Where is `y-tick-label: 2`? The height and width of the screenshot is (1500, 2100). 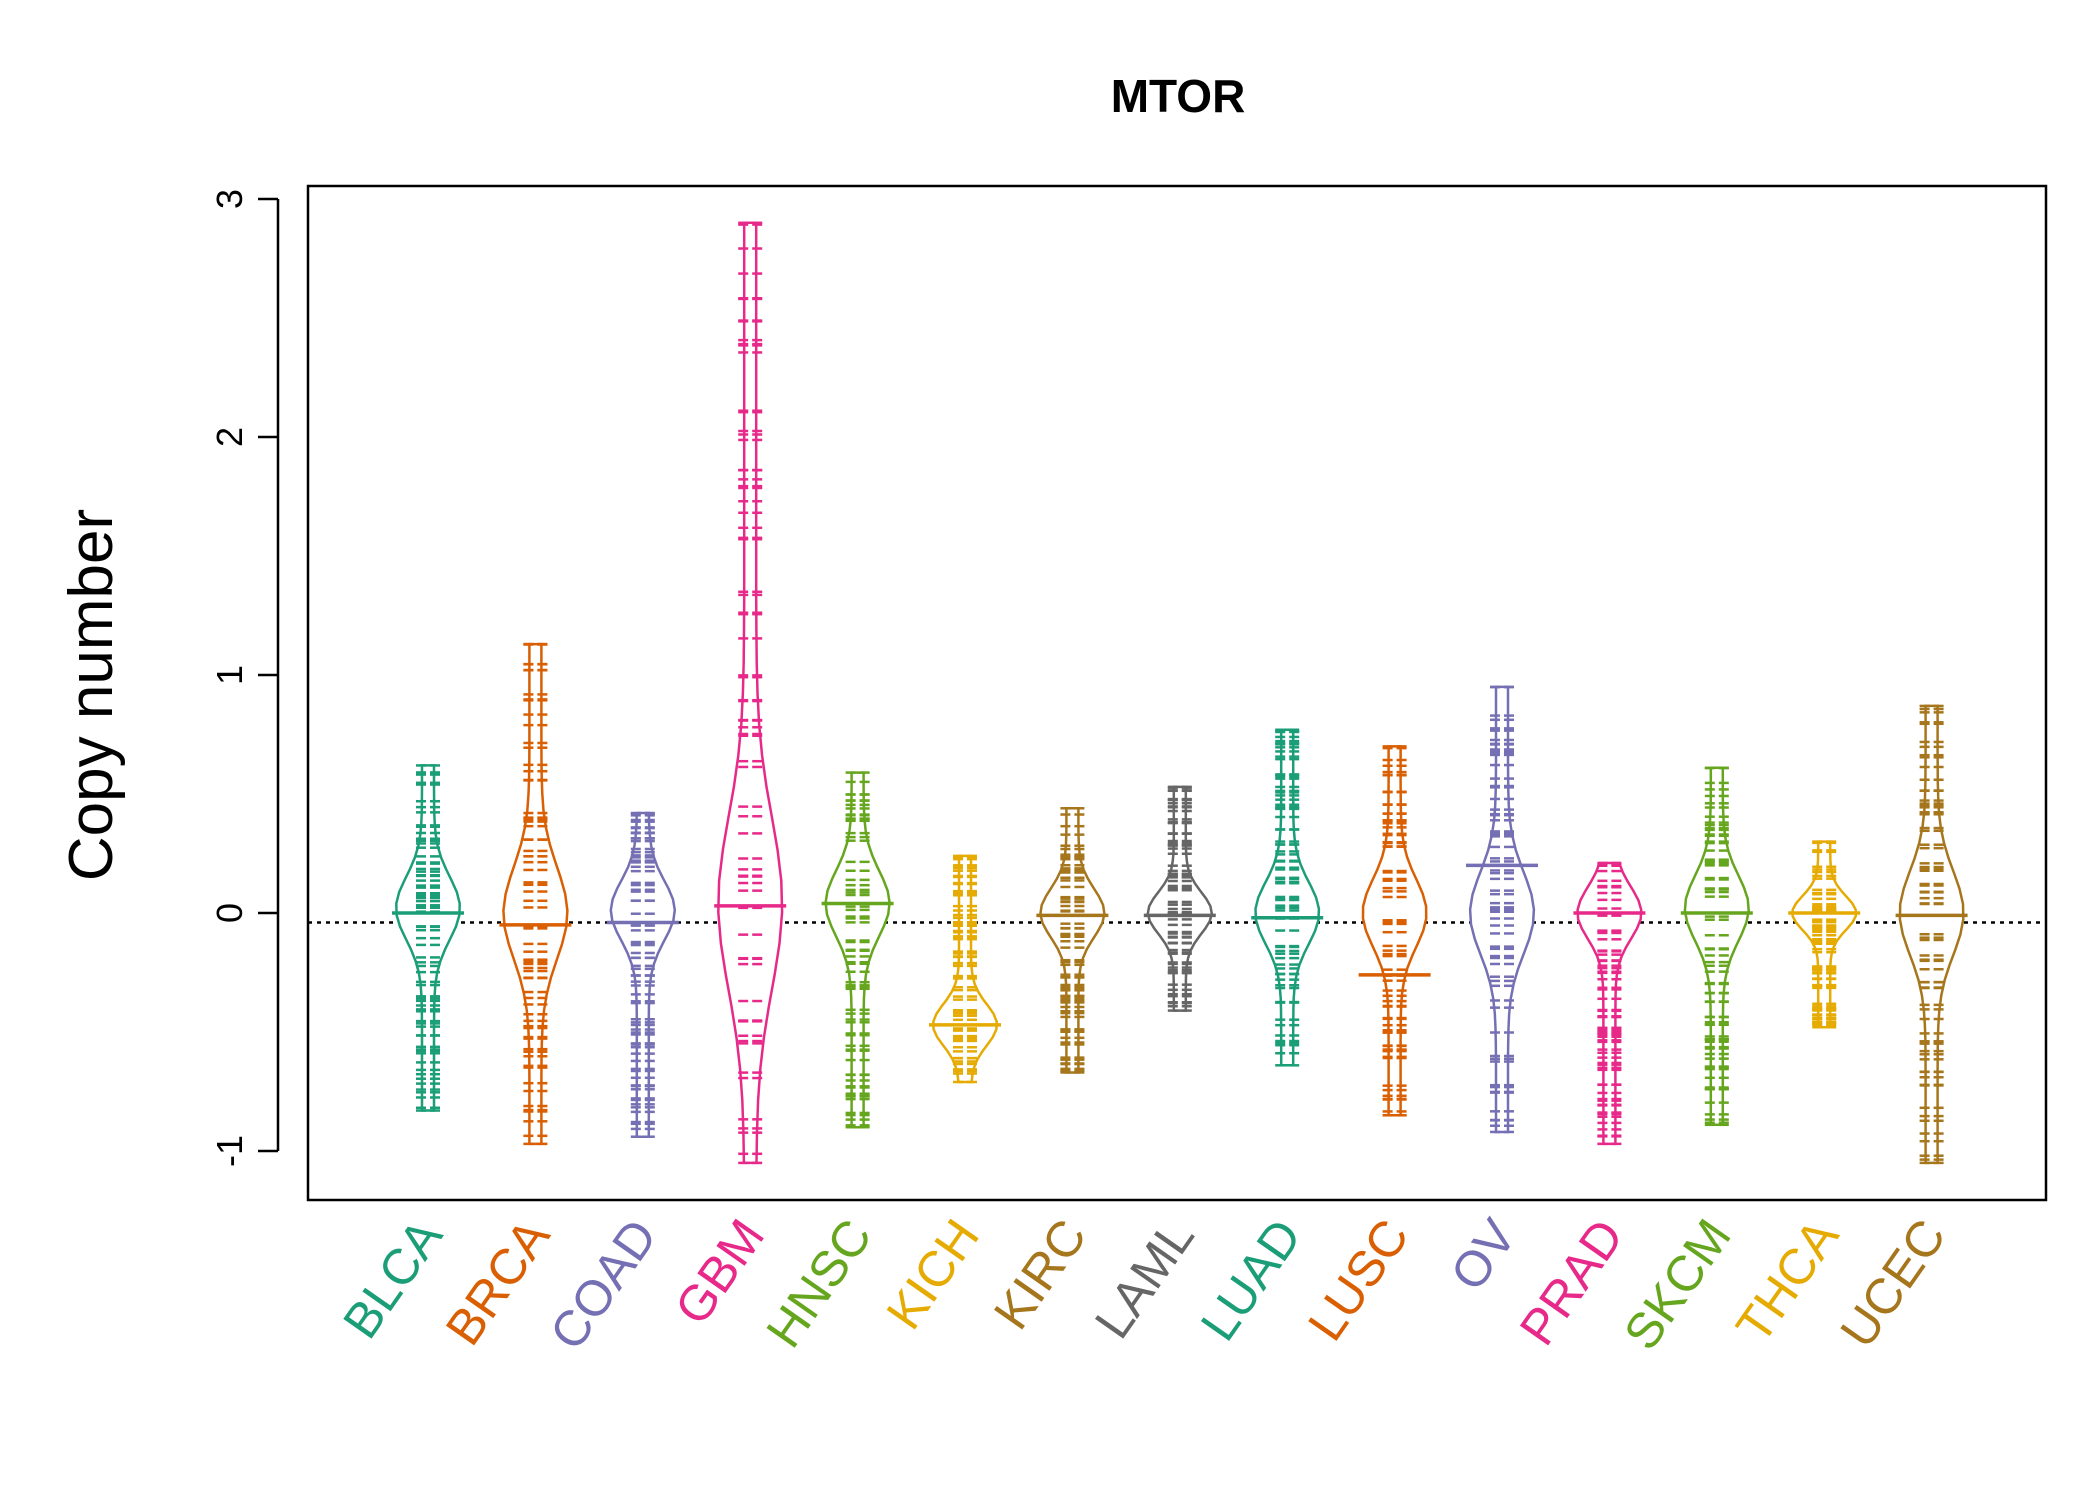 y-tick-label: 2 is located at coordinates (229, 437).